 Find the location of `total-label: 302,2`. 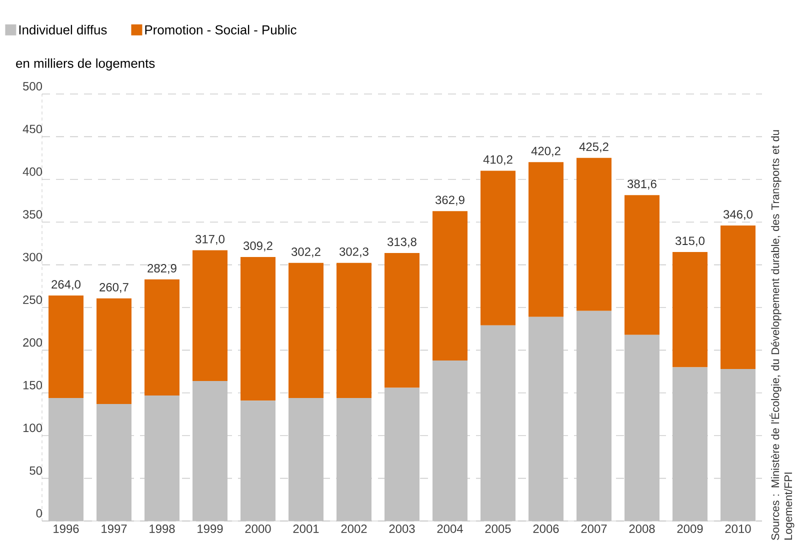

total-label: 302,2 is located at coordinates (305, 253).